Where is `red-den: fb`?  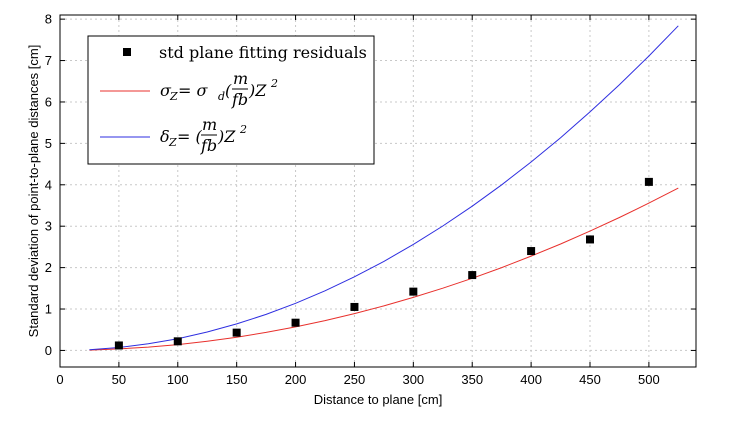 red-den: fb is located at coordinates (239, 99).